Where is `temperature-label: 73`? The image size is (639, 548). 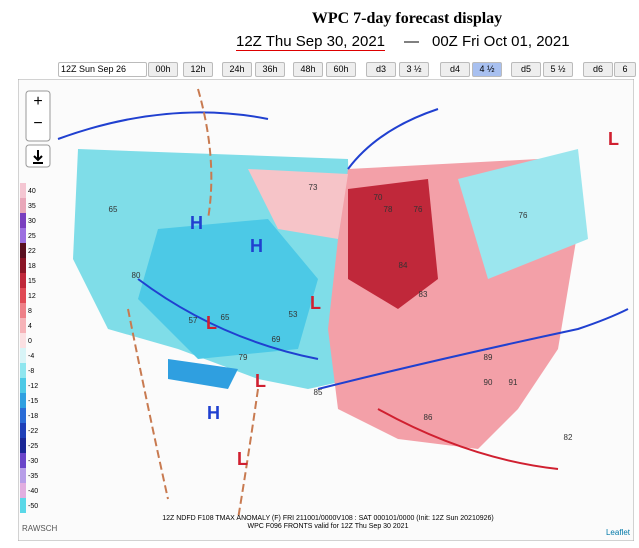 temperature-label: 73 is located at coordinates (313, 187).